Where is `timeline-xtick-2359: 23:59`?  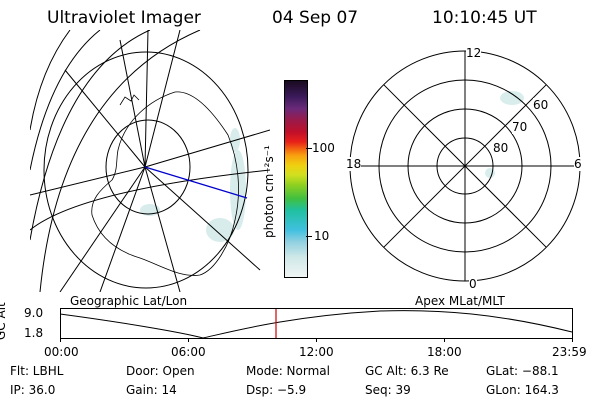
timeline-xtick-2359: 23:59 is located at coordinates (569, 352).